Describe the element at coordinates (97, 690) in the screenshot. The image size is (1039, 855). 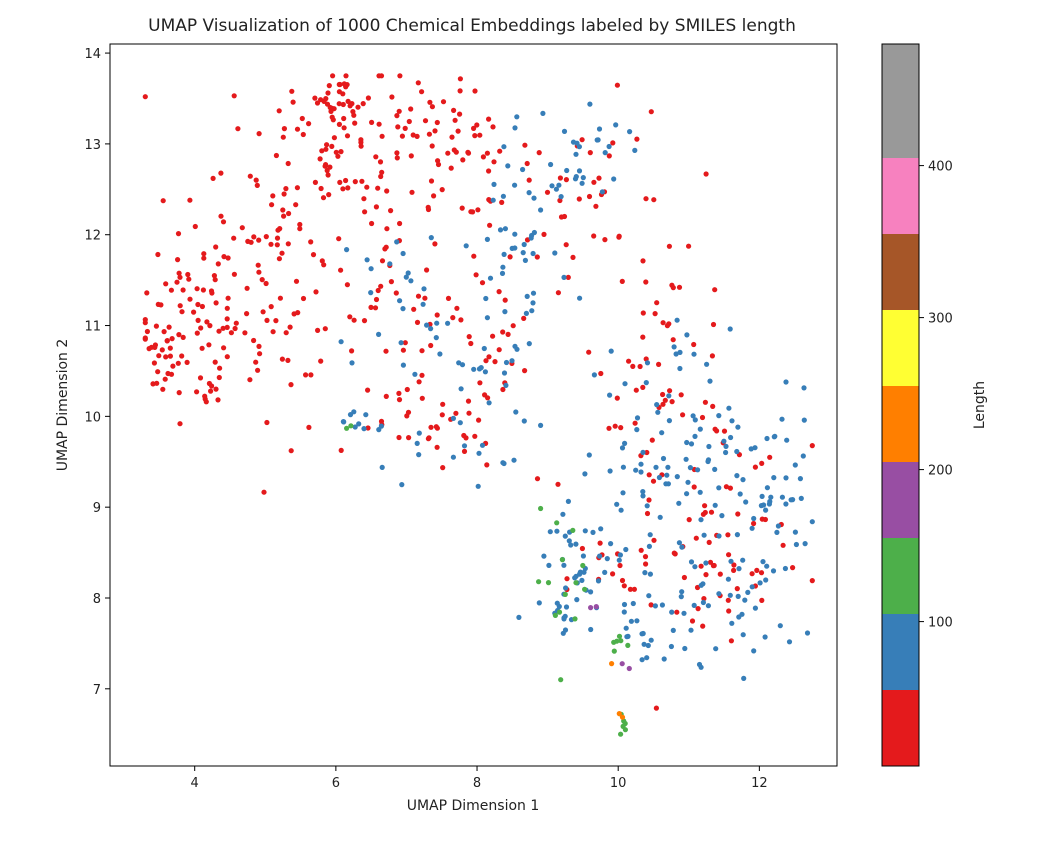
I see `y-tick-label: 7` at that location.